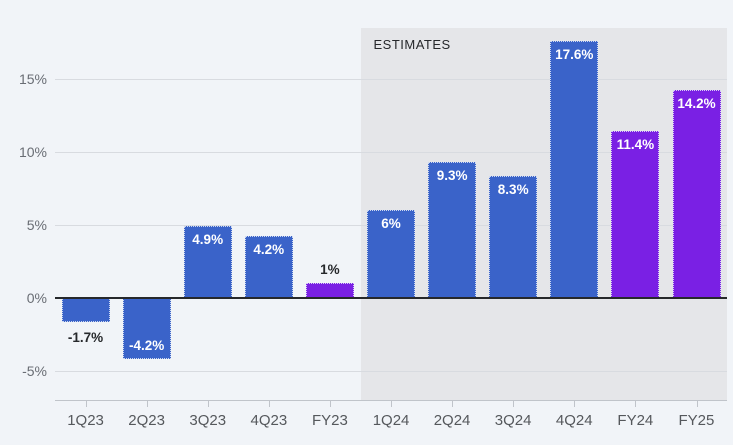 The width and height of the screenshot is (733, 445). Describe the element at coordinates (391, 420) in the screenshot. I see `x-axis-label-1q24: 1Q24` at that location.